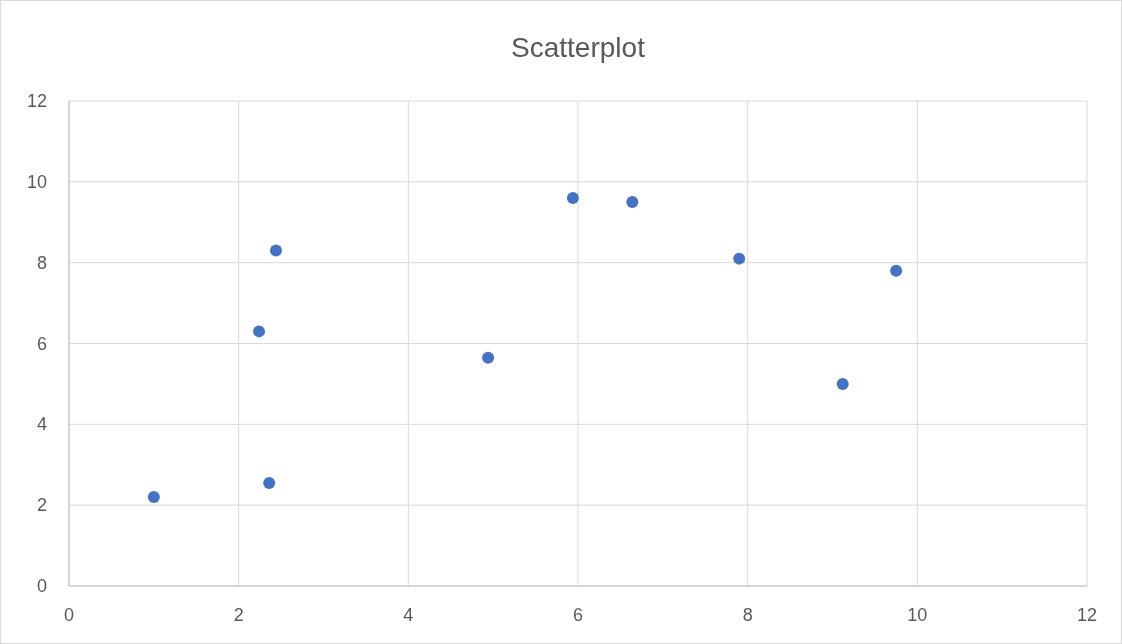 The height and width of the screenshot is (644, 1122). Describe the element at coordinates (41, 424) in the screenshot. I see `y-tick-label: 4` at that location.